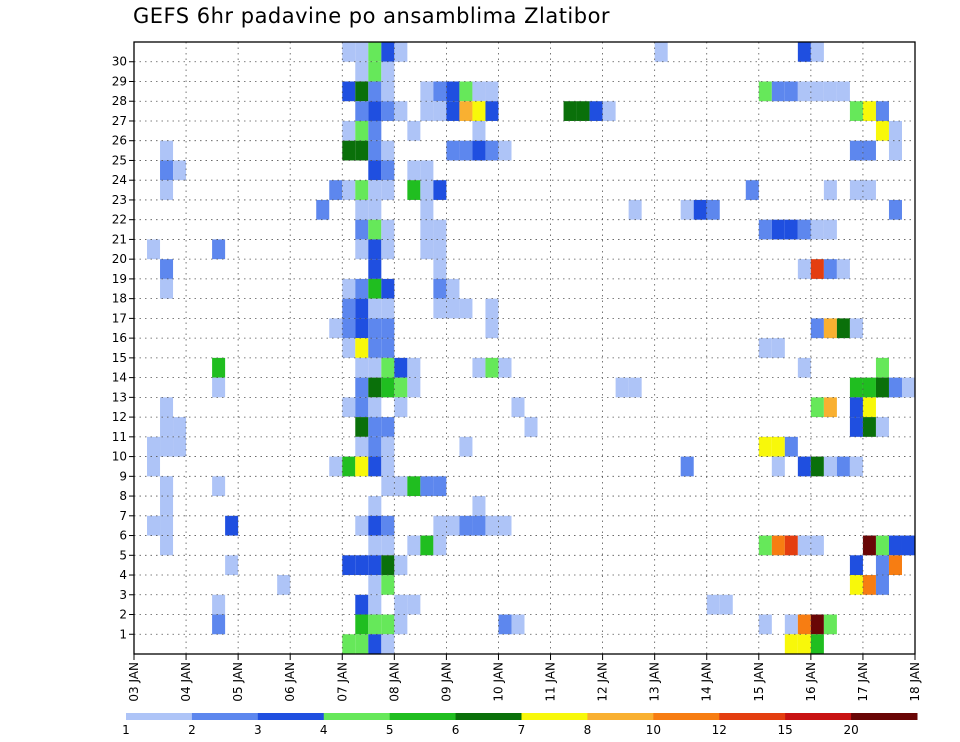 This screenshot has width=960, height=742. Describe the element at coordinates (123, 634) in the screenshot. I see `y-tick-label: 1` at that location.